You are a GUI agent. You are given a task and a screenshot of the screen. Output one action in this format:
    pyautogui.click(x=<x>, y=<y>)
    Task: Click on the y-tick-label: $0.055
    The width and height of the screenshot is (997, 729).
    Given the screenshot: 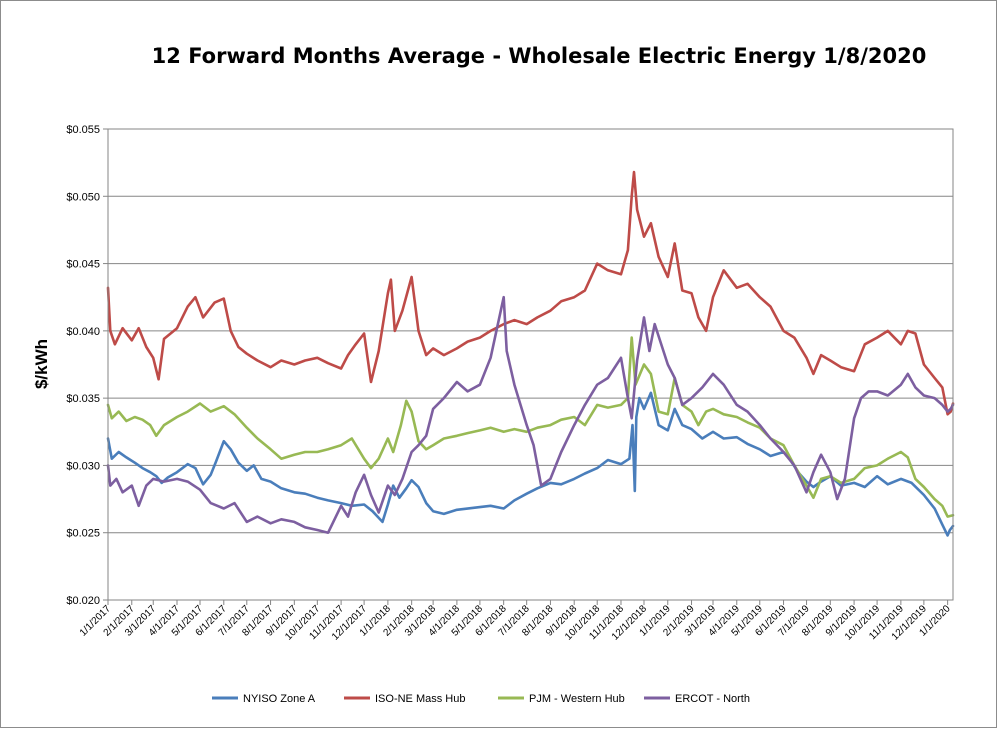 What is the action you would take?
    pyautogui.click(x=83, y=130)
    